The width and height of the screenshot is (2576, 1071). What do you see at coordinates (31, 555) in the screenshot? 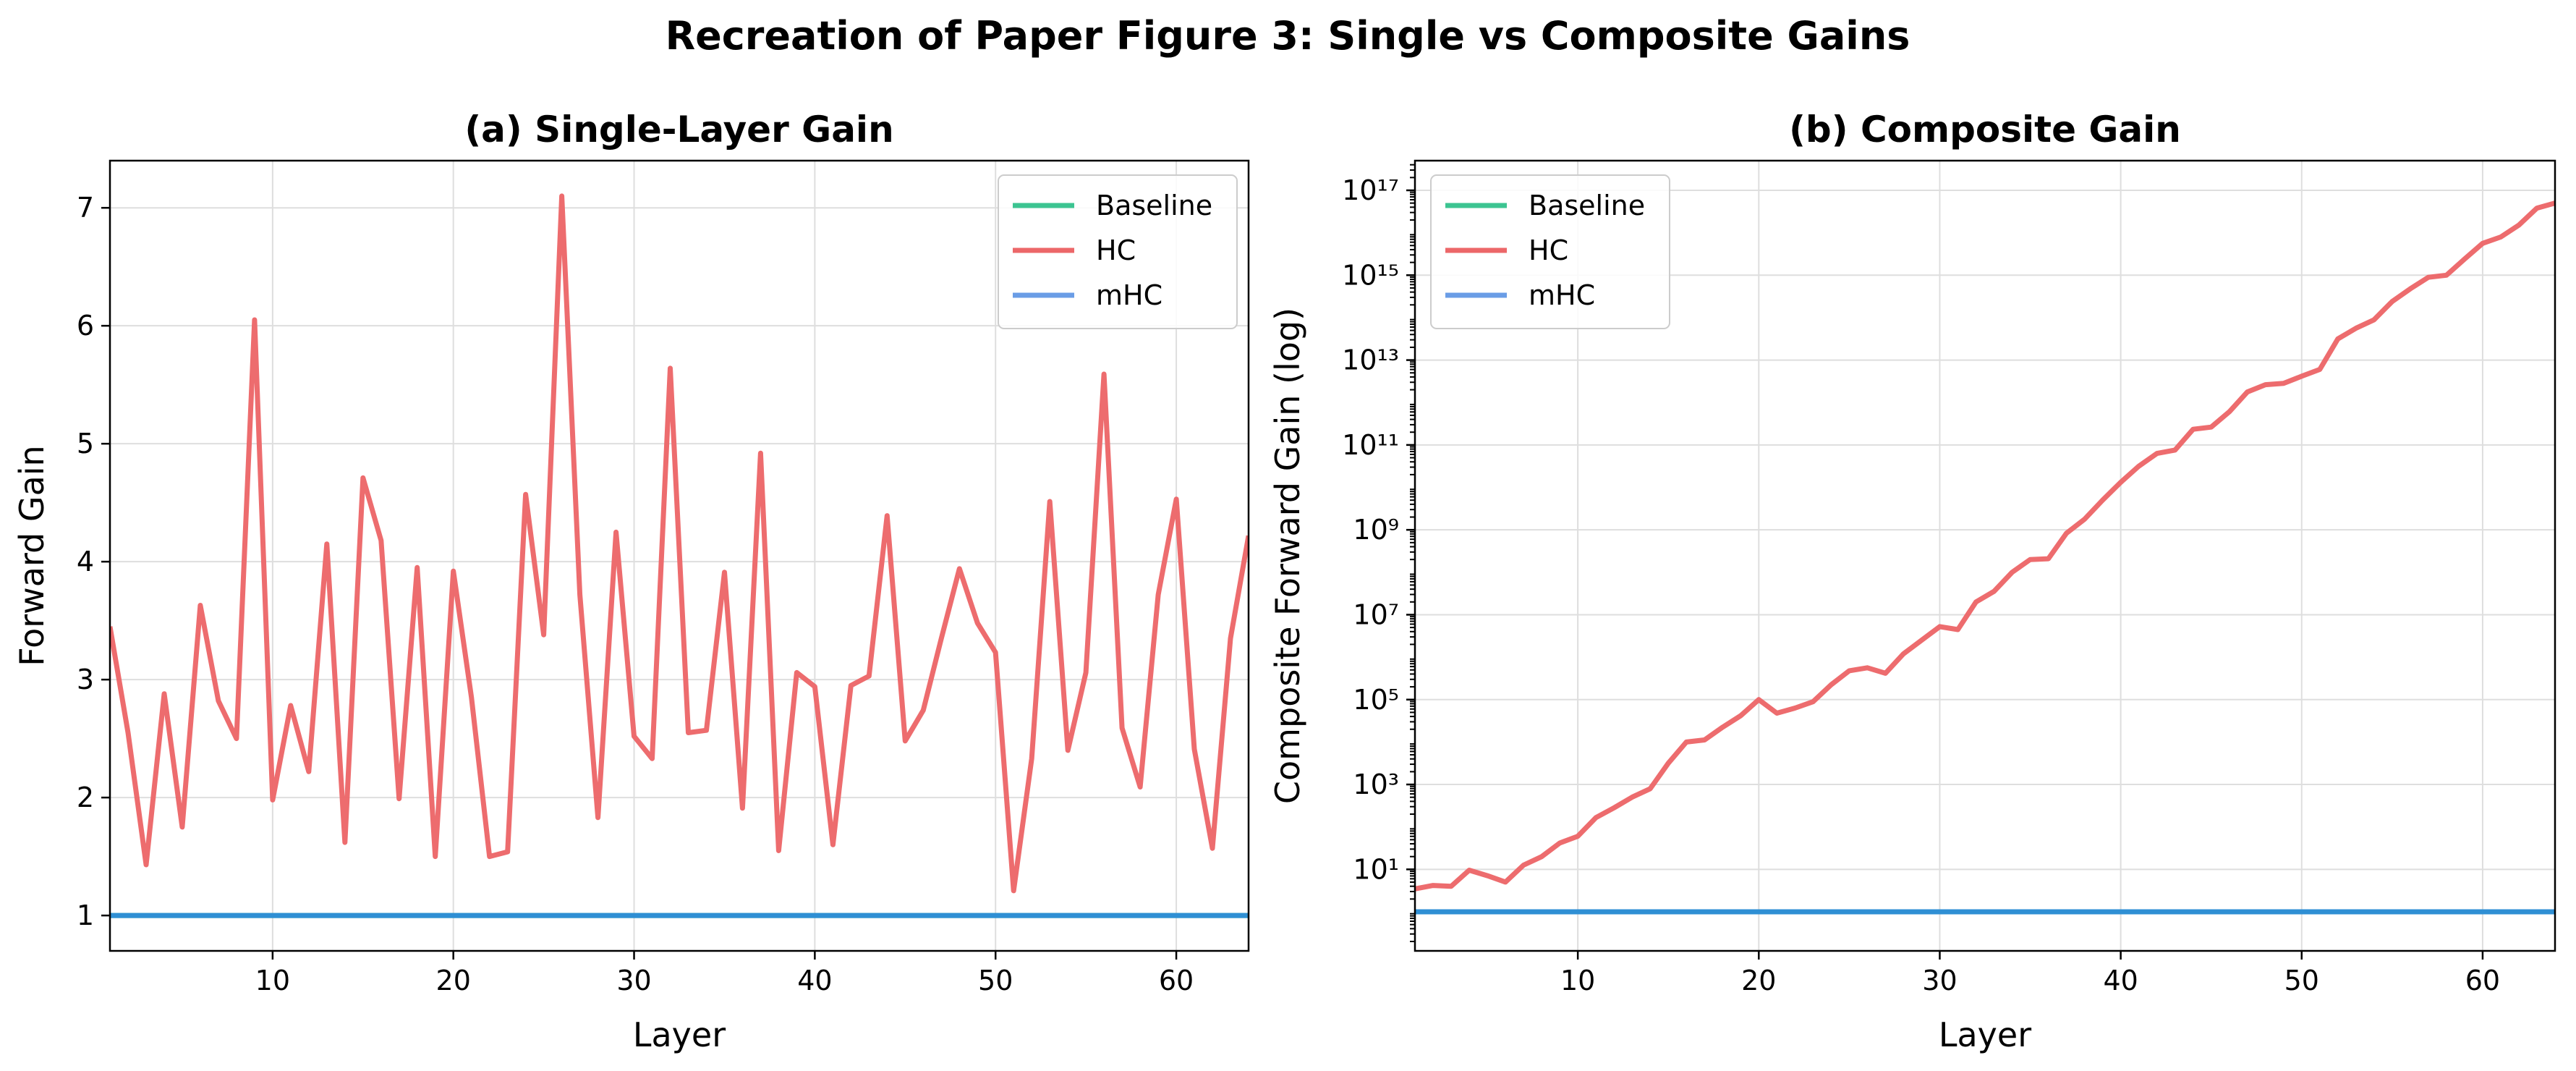
I see `y-axis-label: Forward Gain` at bounding box center [31, 555].